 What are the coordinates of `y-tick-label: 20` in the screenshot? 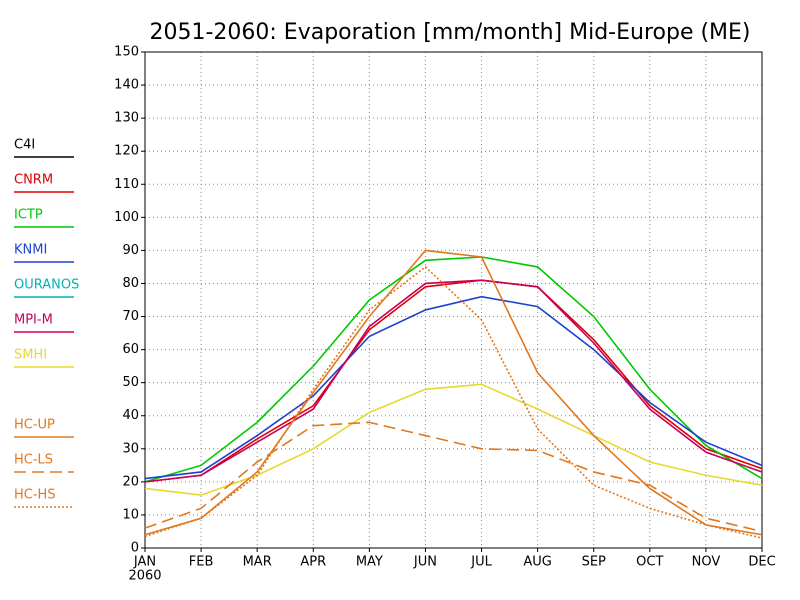 It's located at (130, 481).